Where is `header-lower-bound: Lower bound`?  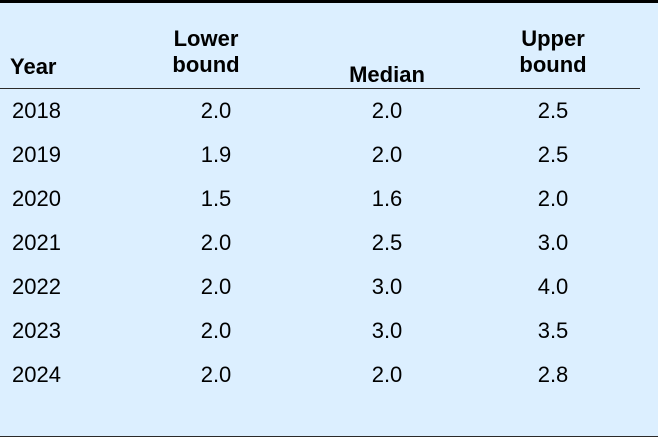
header-lower-bound: Lower bound is located at coordinates (206, 52).